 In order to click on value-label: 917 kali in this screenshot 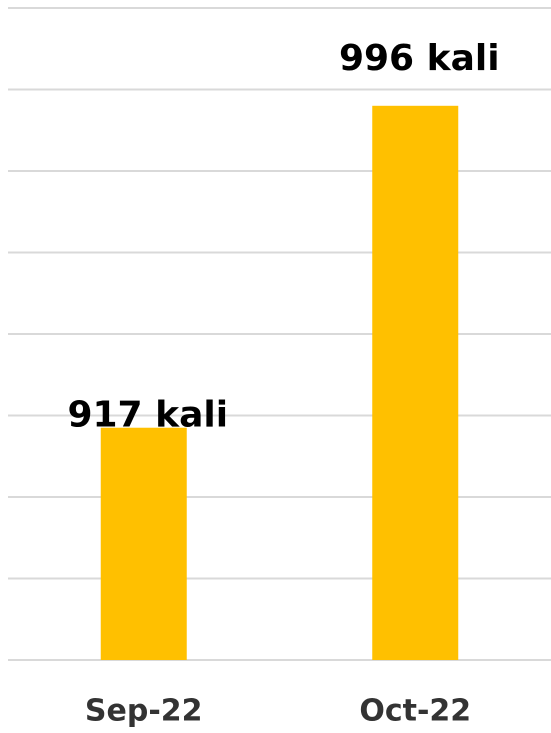, I will do `click(147, 415)`.